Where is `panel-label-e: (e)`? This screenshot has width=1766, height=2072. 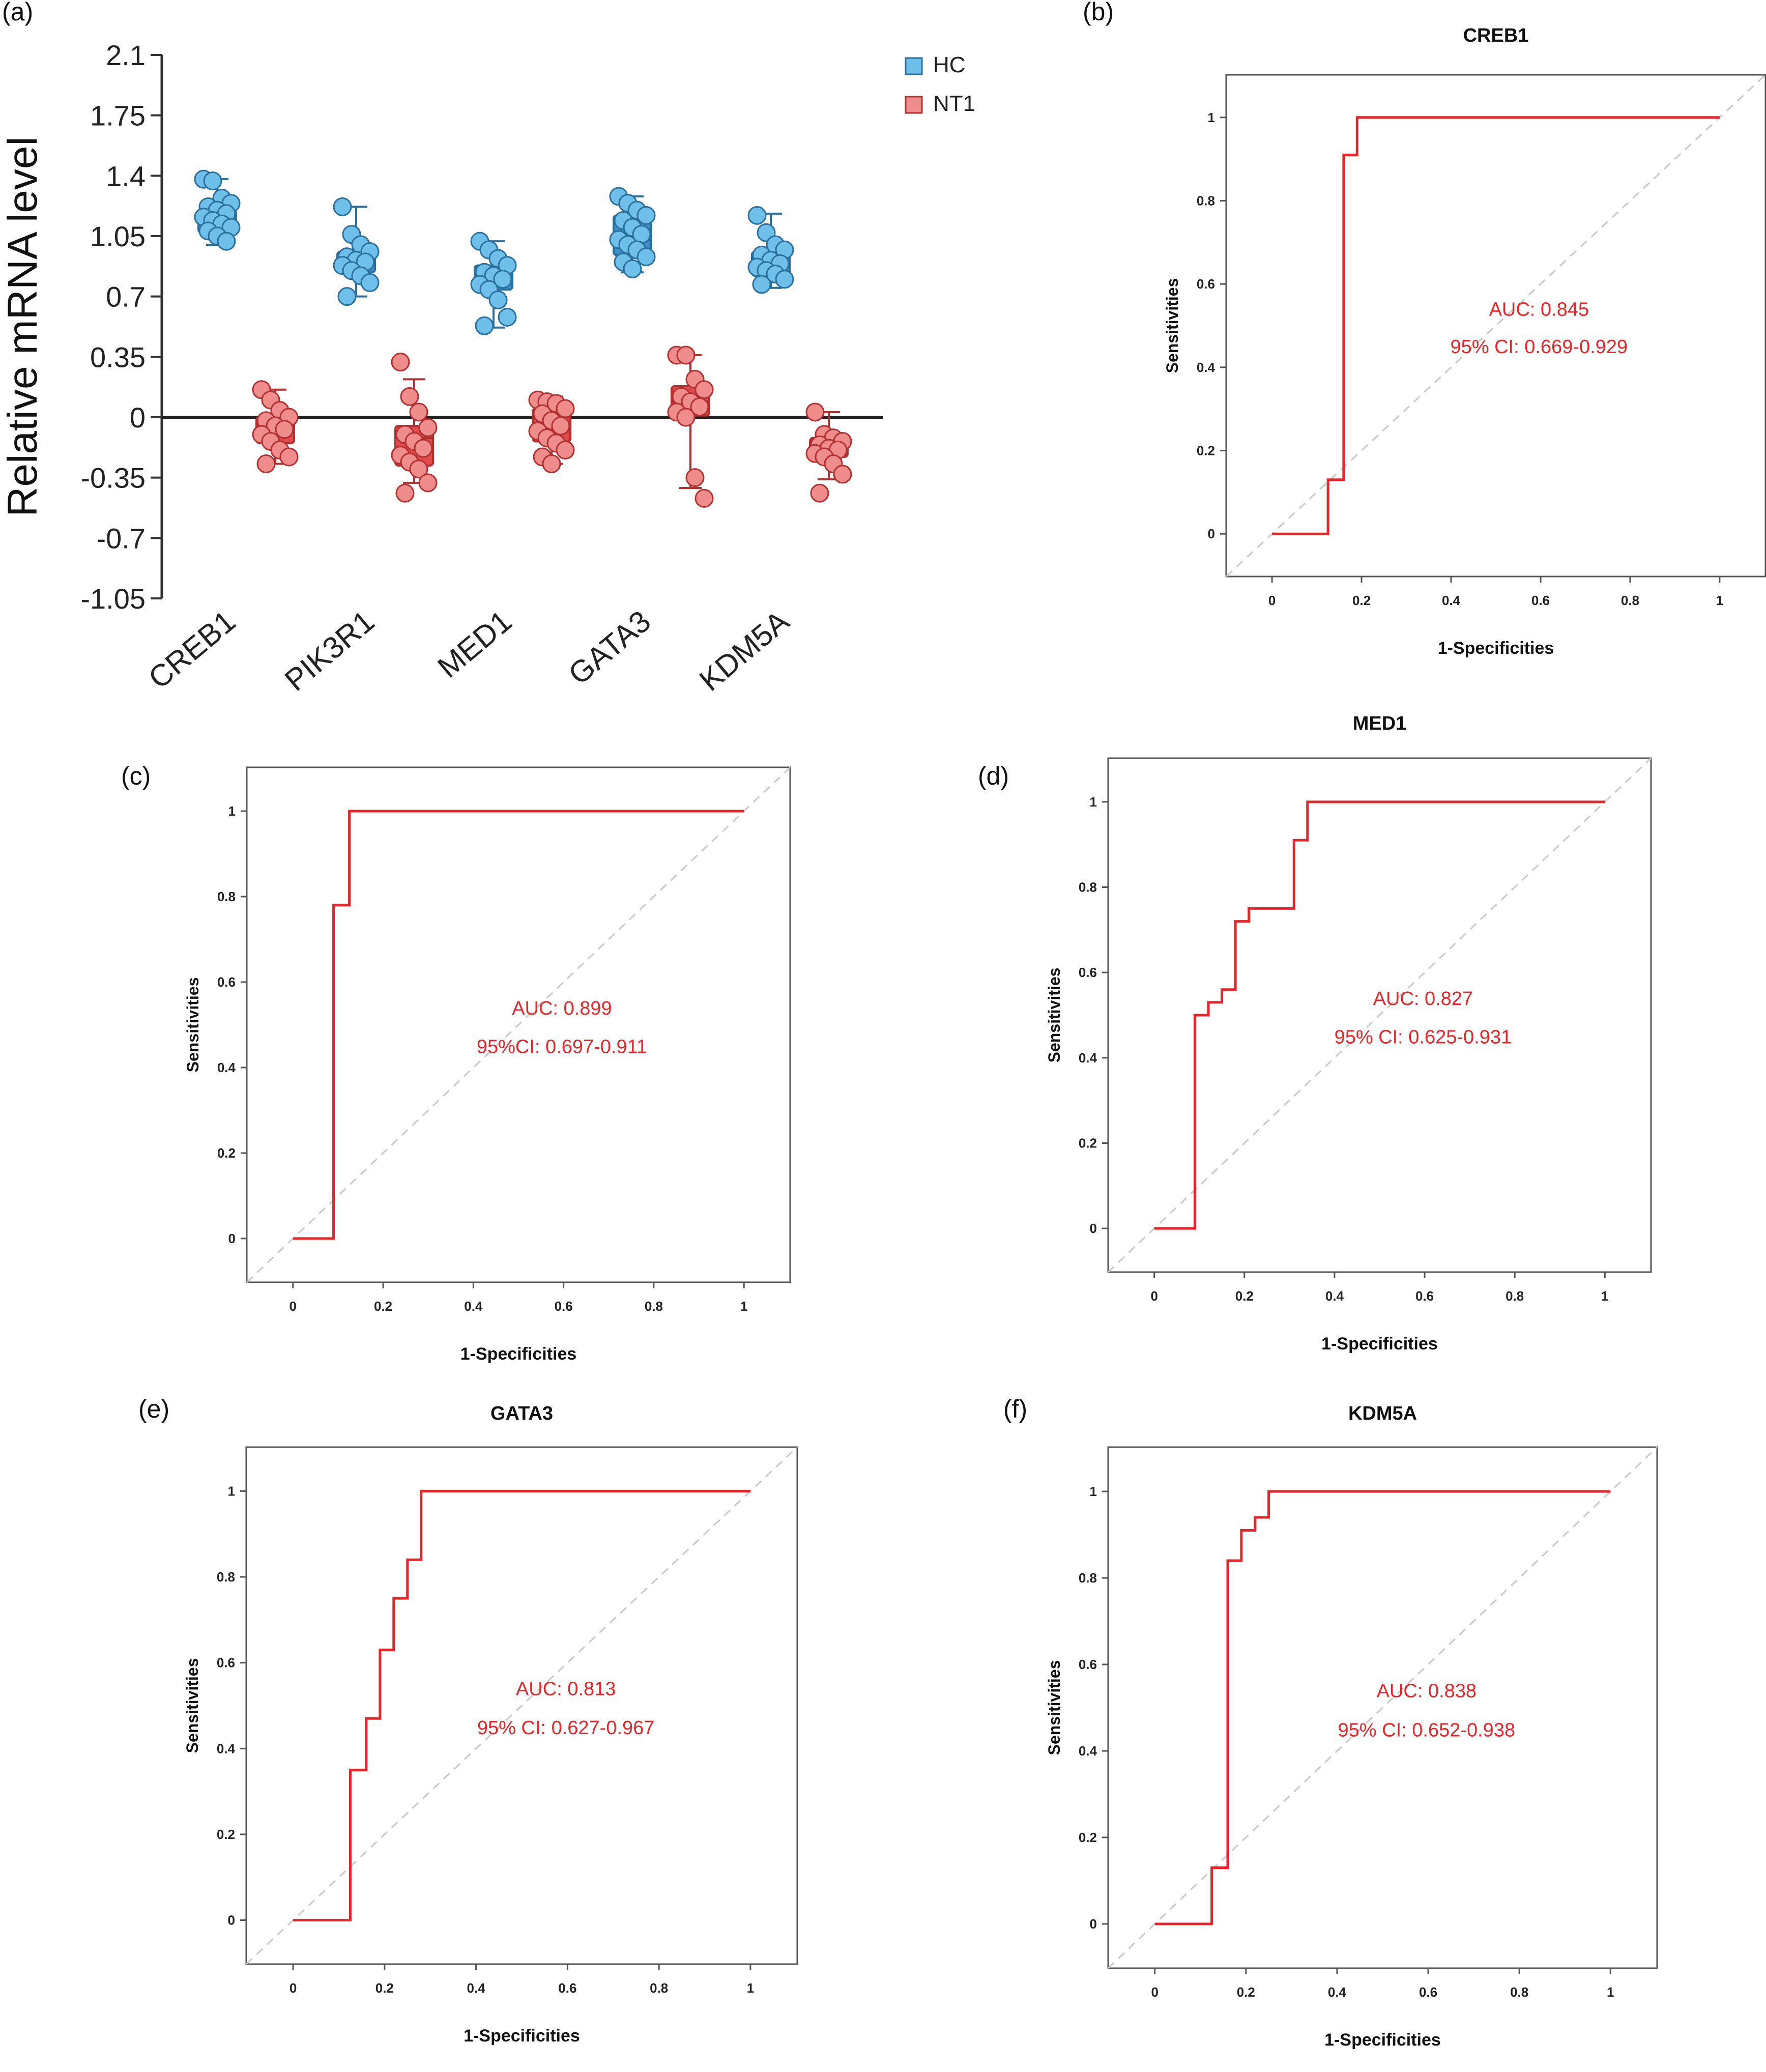
panel-label-e: (e) is located at coordinates (154, 1409).